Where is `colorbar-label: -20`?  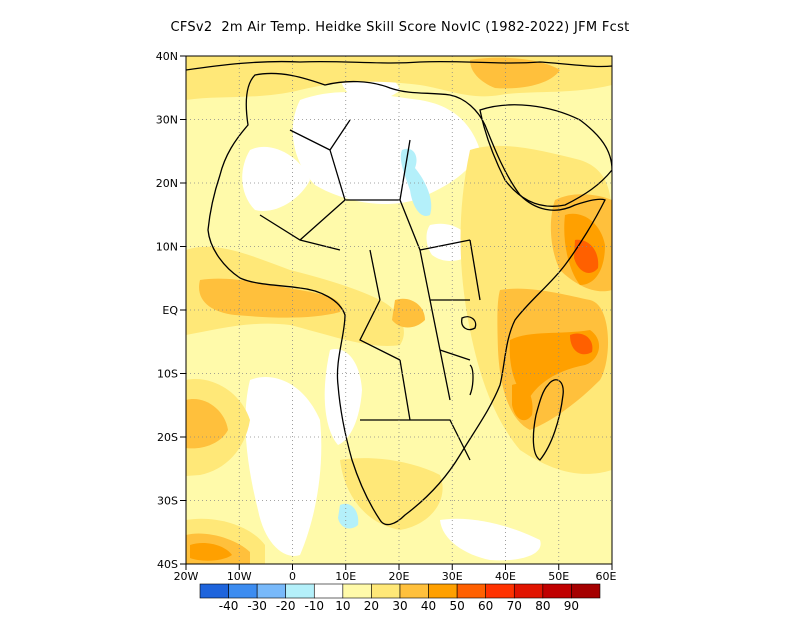
colorbar-label: -20 is located at coordinates (286, 606).